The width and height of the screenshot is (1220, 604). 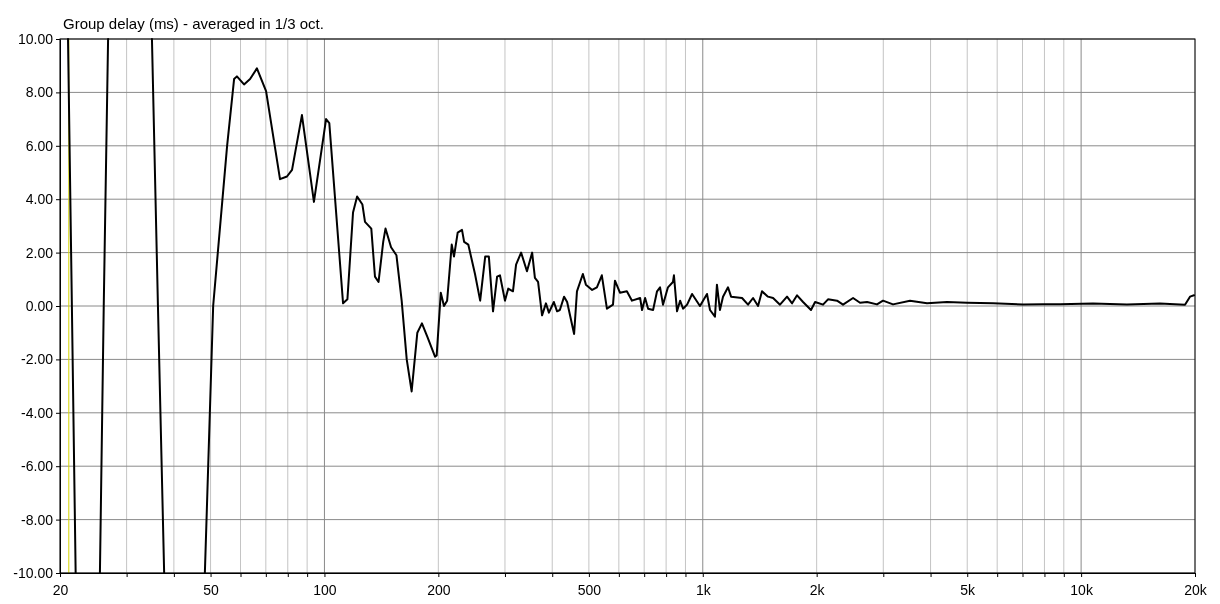 I want to click on x-tick-label: 20, so click(x=60, y=590).